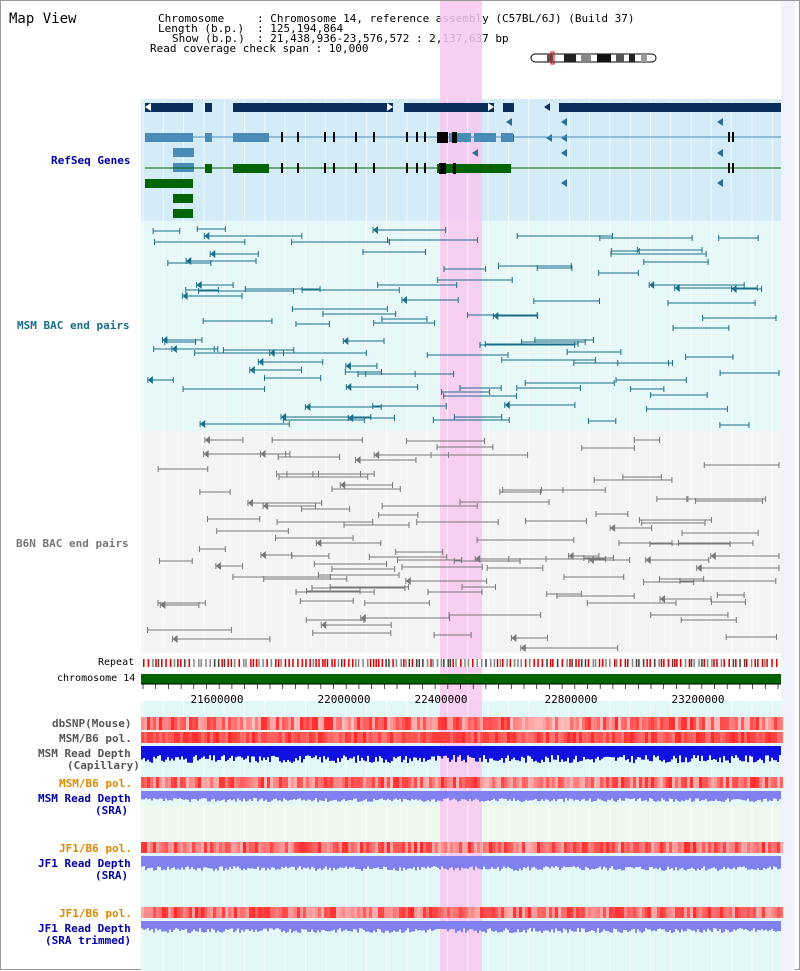 Image resolution: width=800 pixels, height=971 pixels. What do you see at coordinates (84, 863) in the screenshot?
I see `jf1-depth-sra-label-1: JF1 Read Depth` at bounding box center [84, 863].